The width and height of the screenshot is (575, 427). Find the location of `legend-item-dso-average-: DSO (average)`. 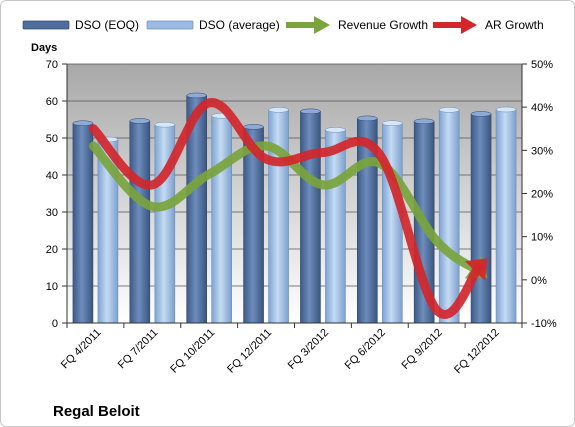

legend-item-dso-average-: DSO (average) is located at coordinates (213, 25).